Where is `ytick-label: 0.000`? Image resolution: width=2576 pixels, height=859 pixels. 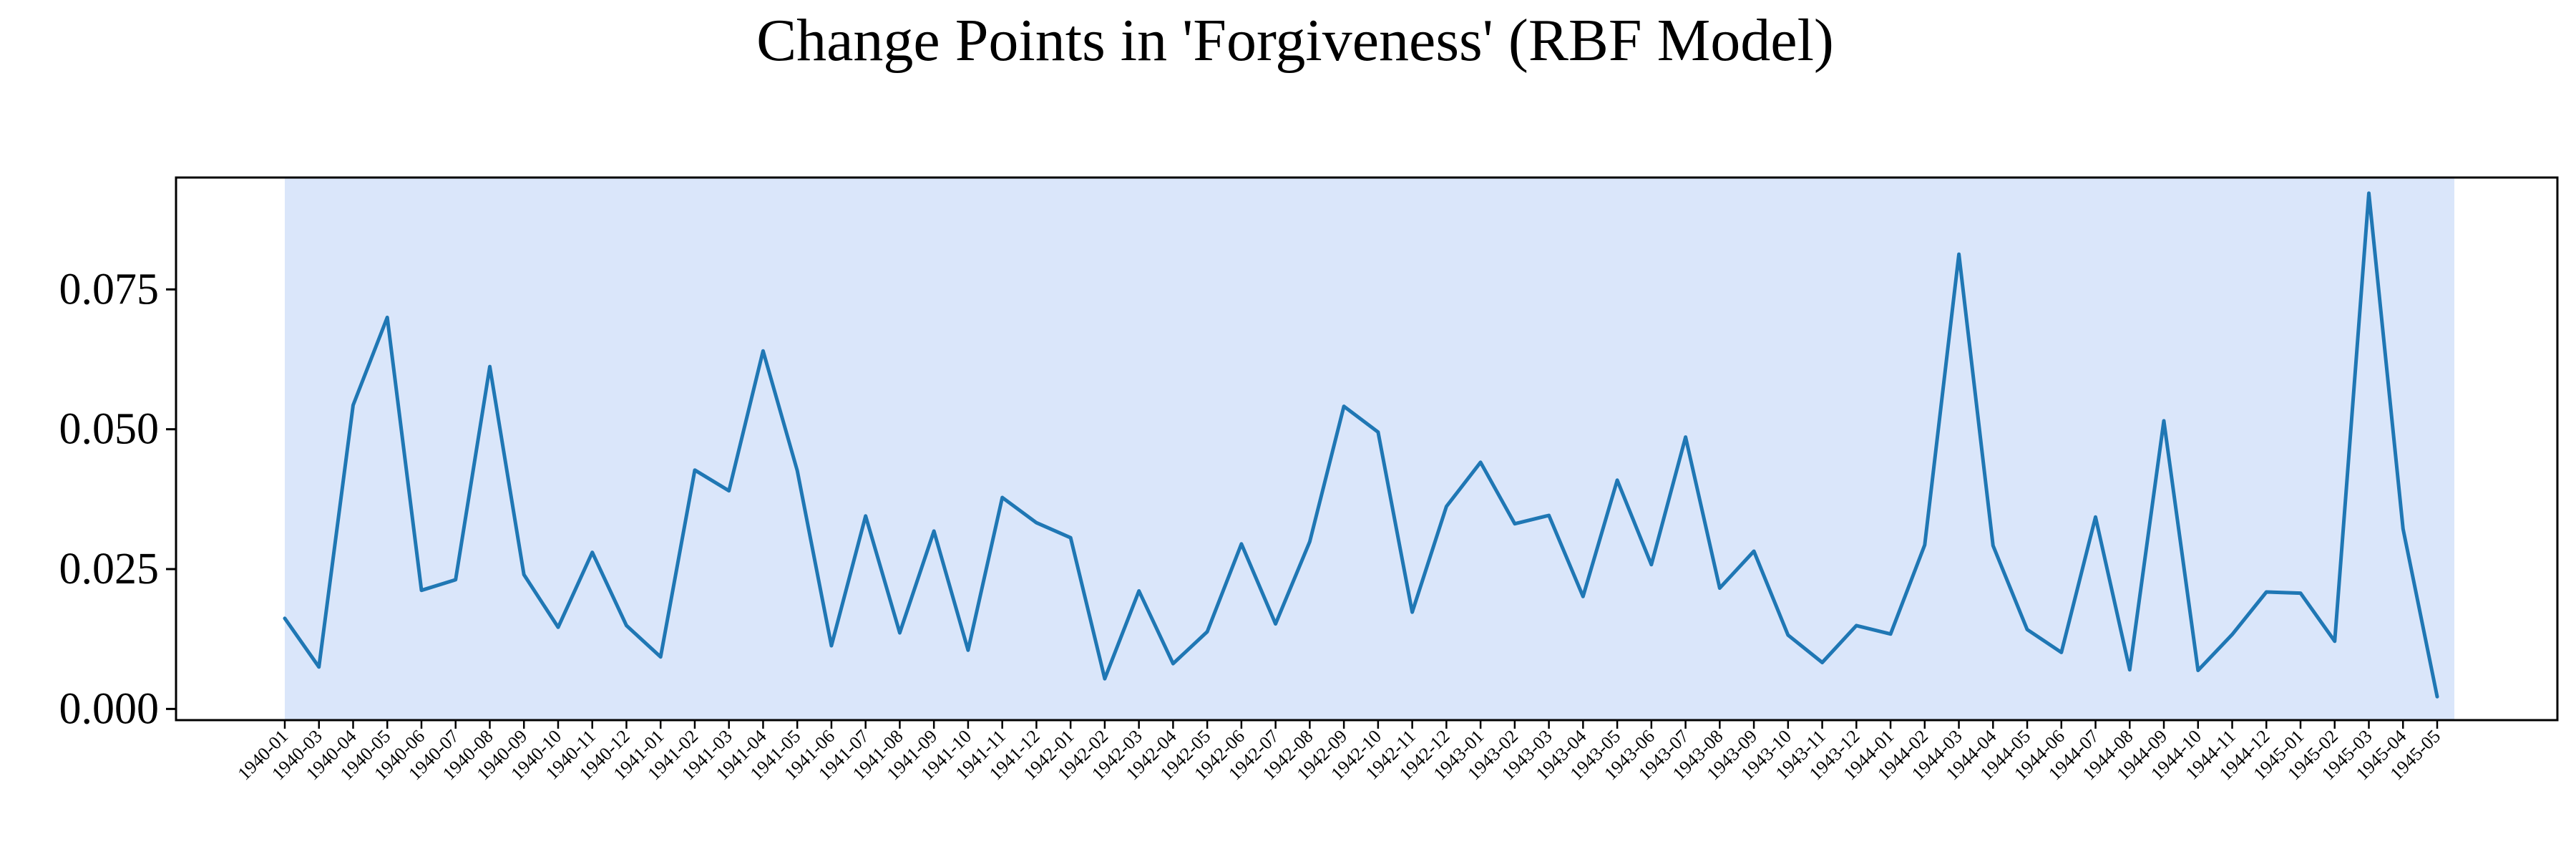
ytick-label: 0.000 is located at coordinates (109, 708).